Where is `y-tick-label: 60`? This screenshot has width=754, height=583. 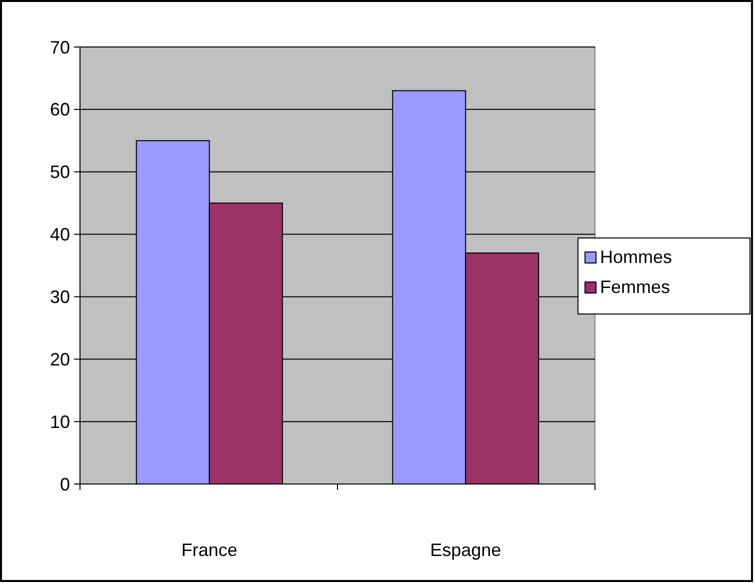 y-tick-label: 60 is located at coordinates (60, 110).